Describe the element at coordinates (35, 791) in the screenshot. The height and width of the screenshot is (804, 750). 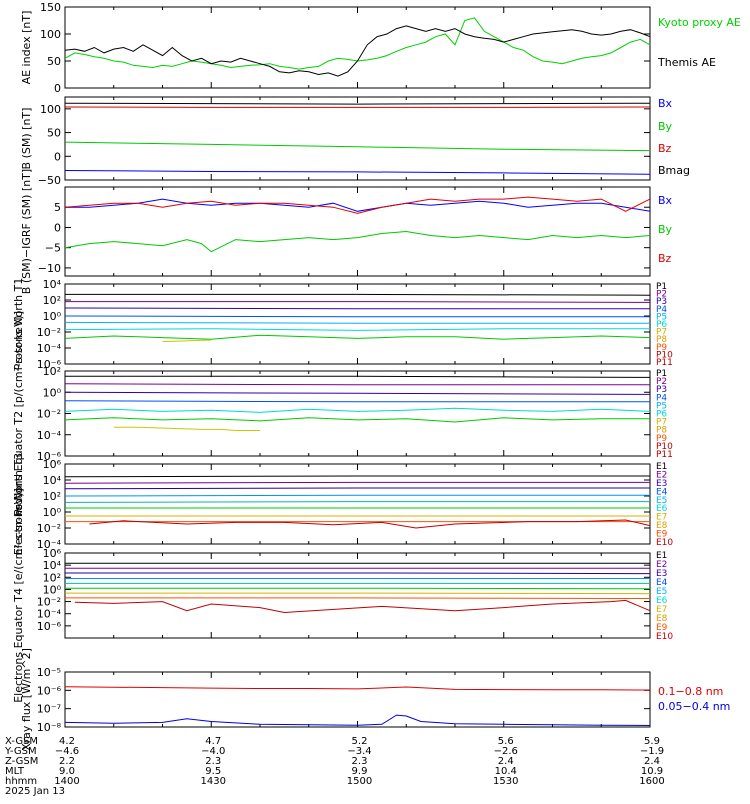
I see `date-label: 2025 Jan 13` at that location.